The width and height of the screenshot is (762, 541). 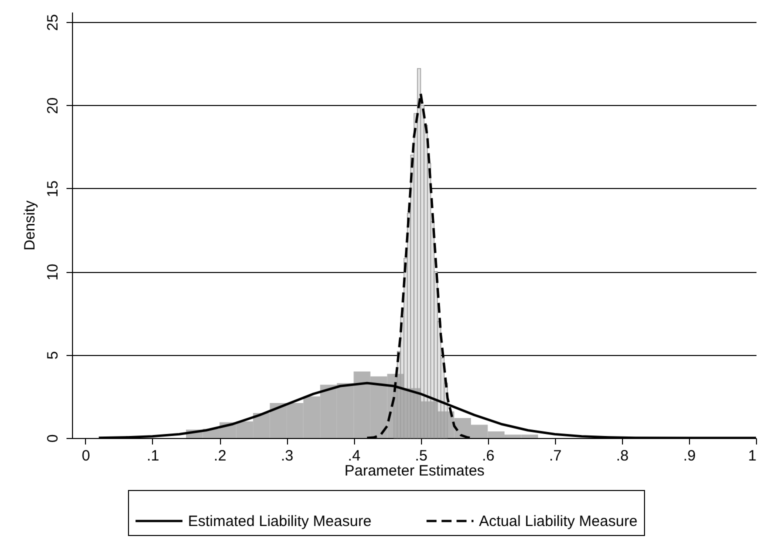 What do you see at coordinates (53, 355) in the screenshot?
I see `y-tick-label: 5` at bounding box center [53, 355].